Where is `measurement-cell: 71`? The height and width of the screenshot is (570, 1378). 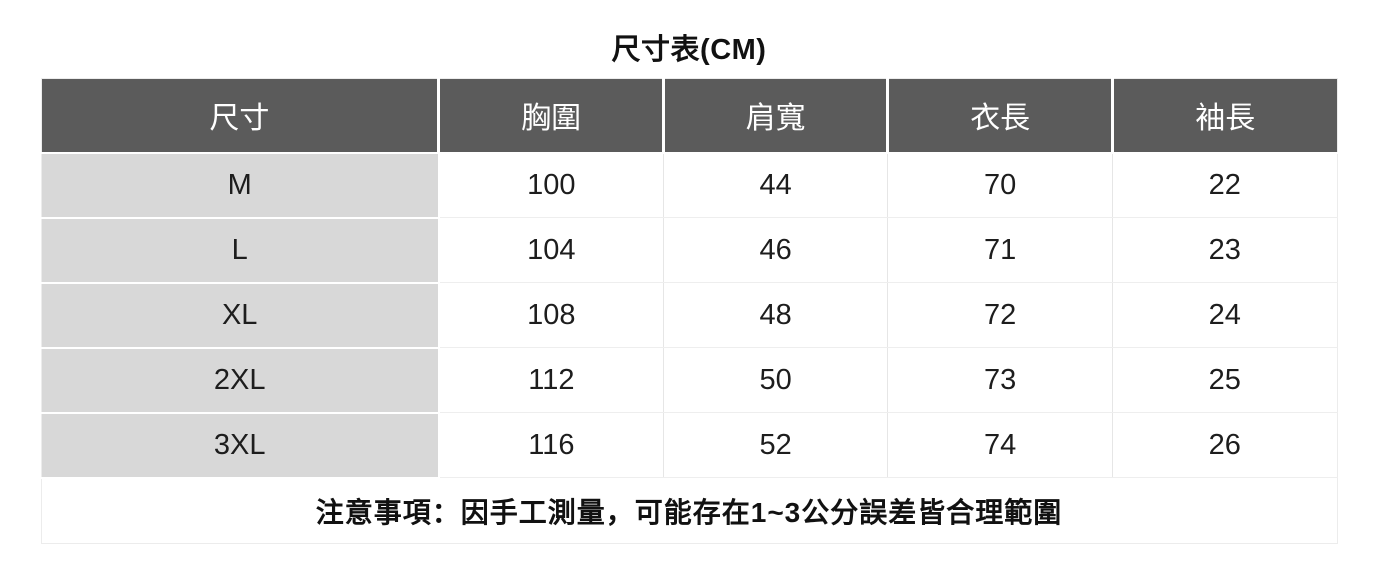 measurement-cell: 71 is located at coordinates (1000, 250).